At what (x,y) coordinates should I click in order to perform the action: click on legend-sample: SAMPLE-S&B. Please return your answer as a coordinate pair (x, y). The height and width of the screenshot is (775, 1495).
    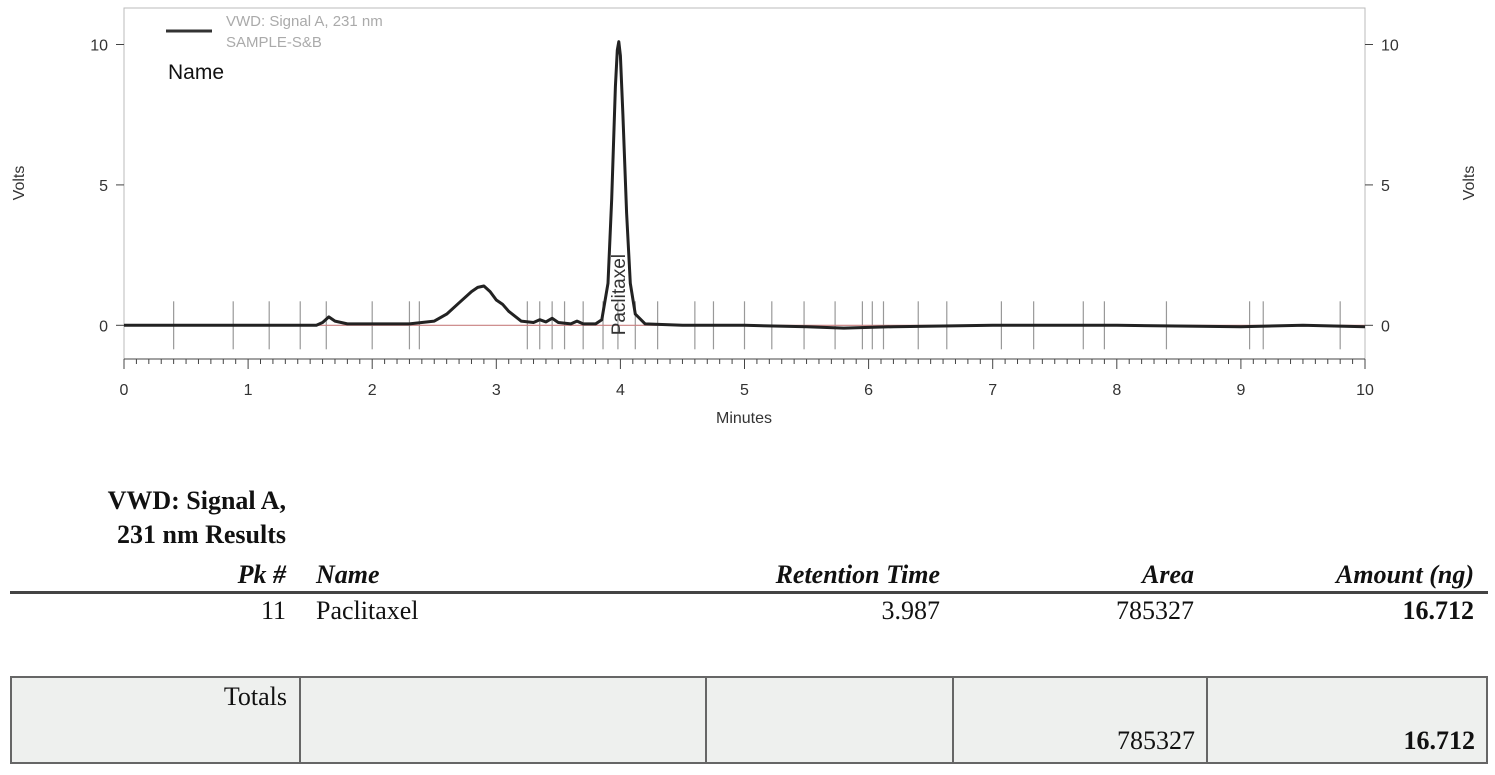
    Looking at the image, I should click on (274, 42).